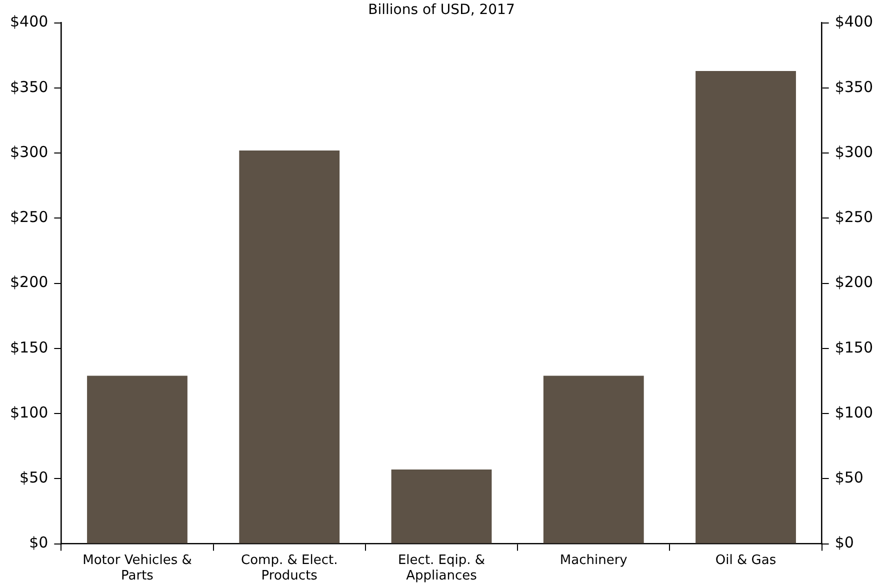  What do you see at coordinates (854, 217) in the screenshot?
I see `y2-tick-label: $250` at bounding box center [854, 217].